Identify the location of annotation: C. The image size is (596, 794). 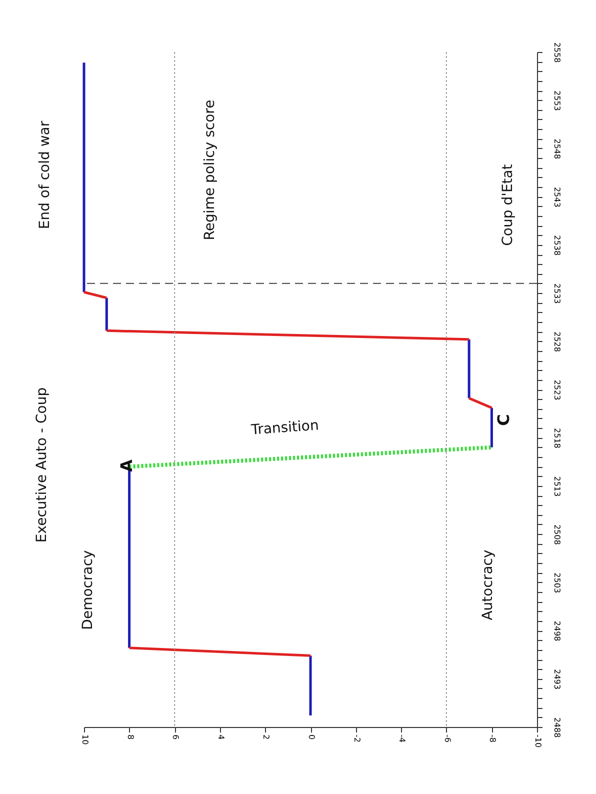
(503, 420).